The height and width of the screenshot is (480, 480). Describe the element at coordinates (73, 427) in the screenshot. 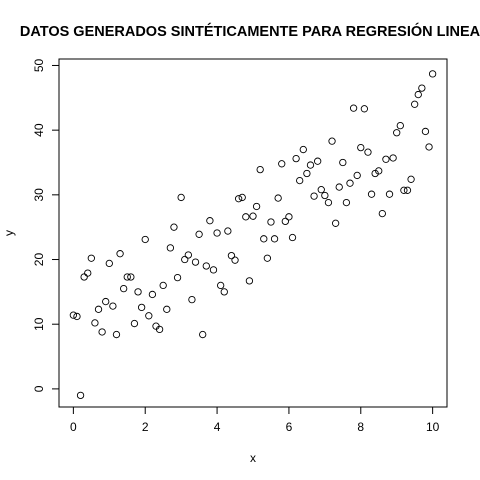

I see `x-tick-label: 0` at that location.